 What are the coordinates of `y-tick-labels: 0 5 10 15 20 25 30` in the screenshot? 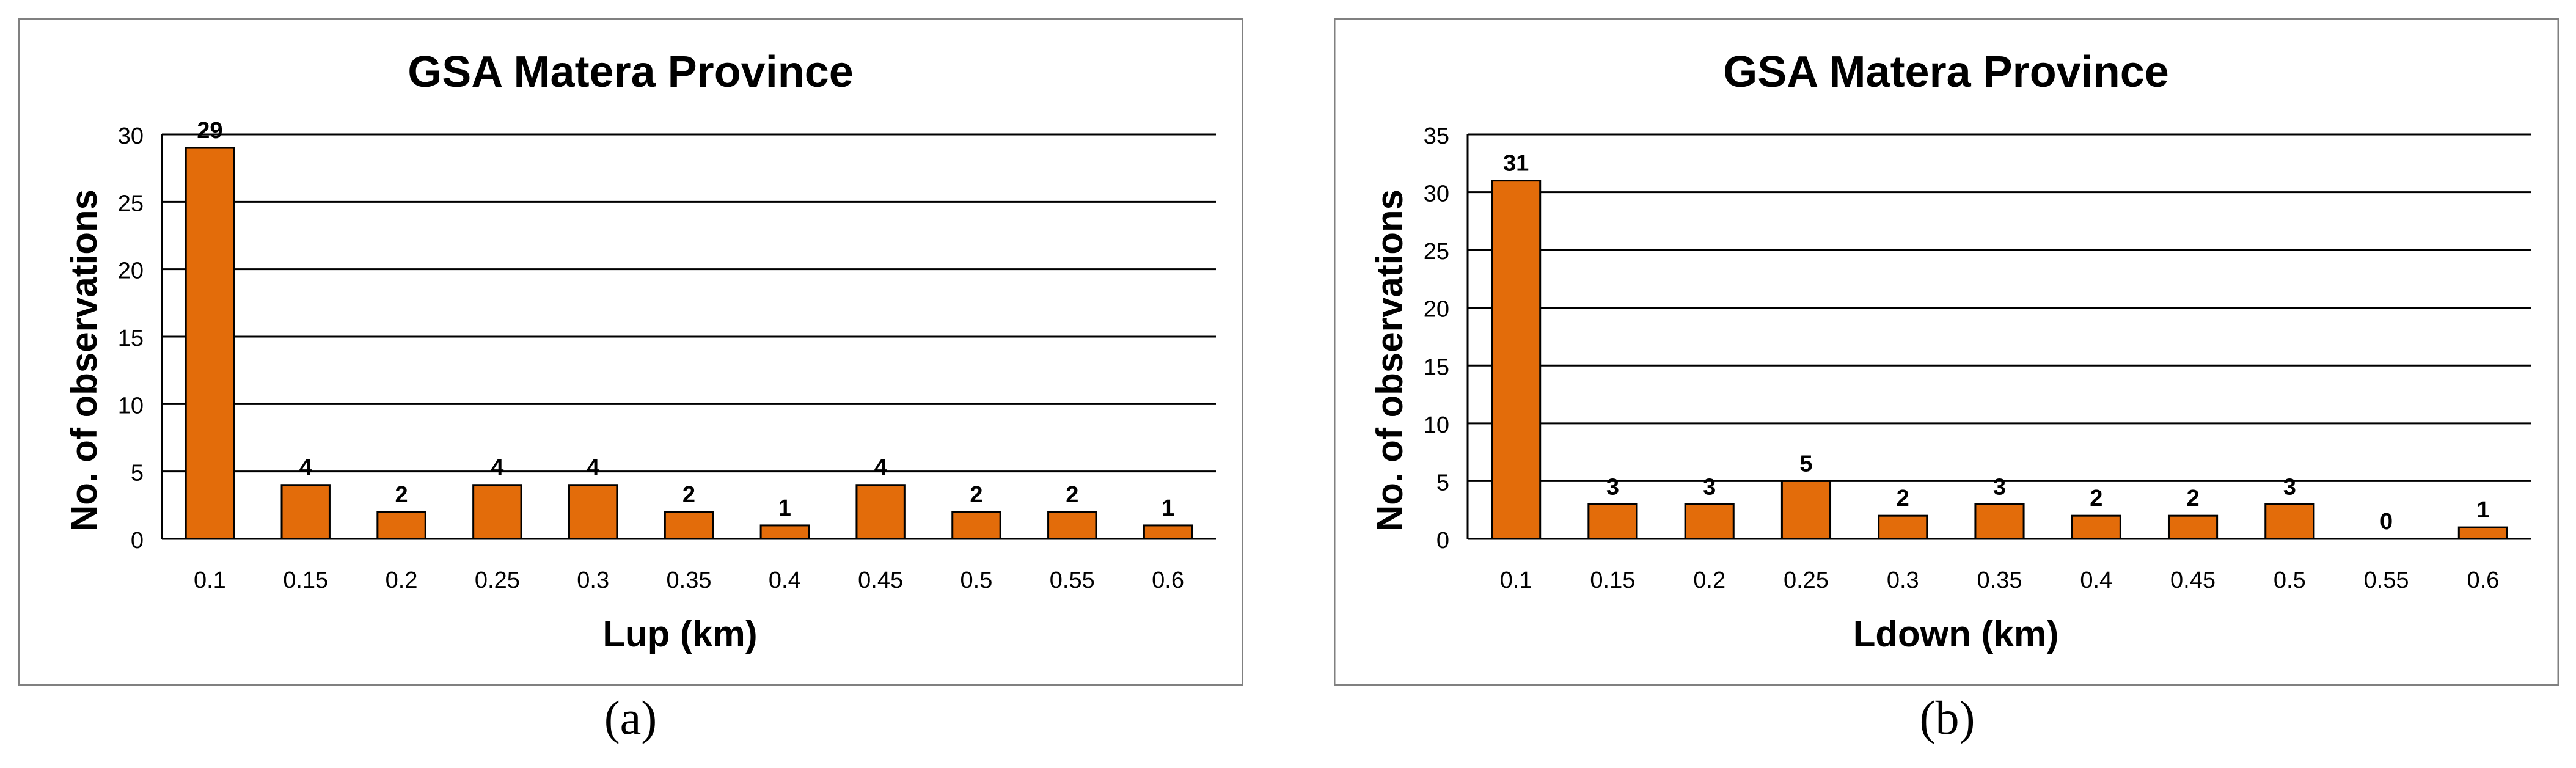 It's located at (131, 338).